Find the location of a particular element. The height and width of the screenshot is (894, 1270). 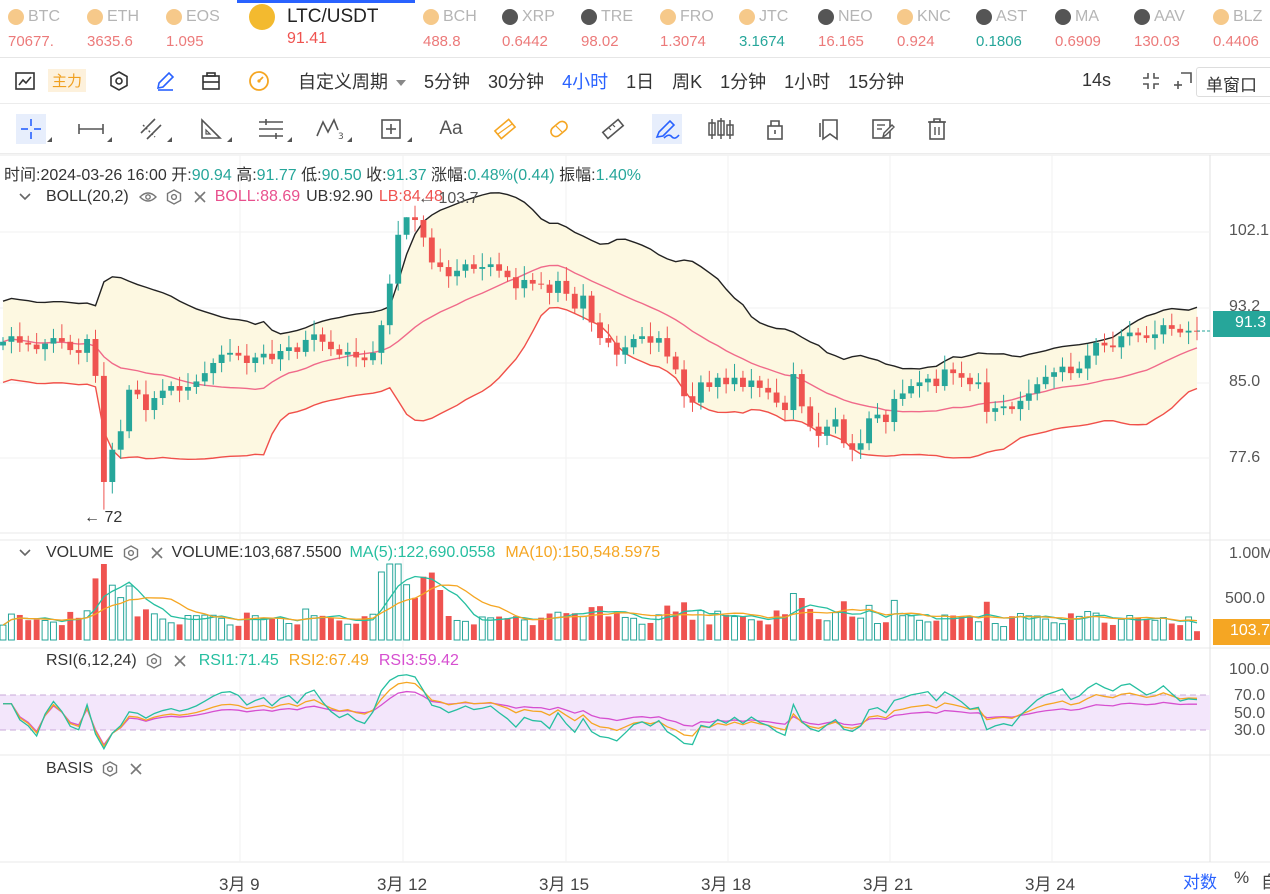

fullscreen-icon is located at coordinates (1151, 81).